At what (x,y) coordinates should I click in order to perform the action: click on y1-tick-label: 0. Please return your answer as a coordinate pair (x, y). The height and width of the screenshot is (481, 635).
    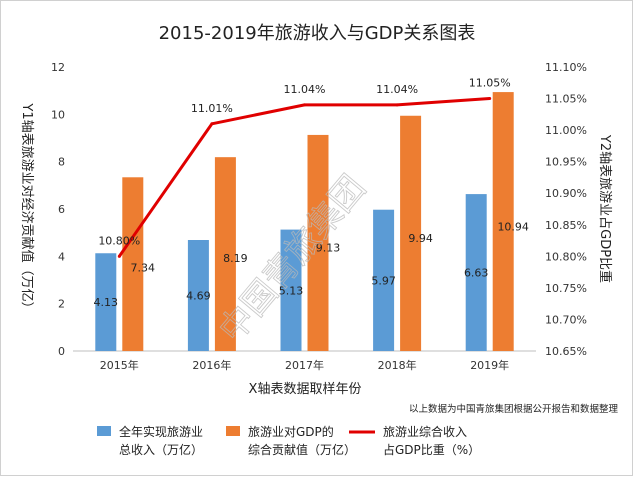
    Looking at the image, I should click on (61, 351).